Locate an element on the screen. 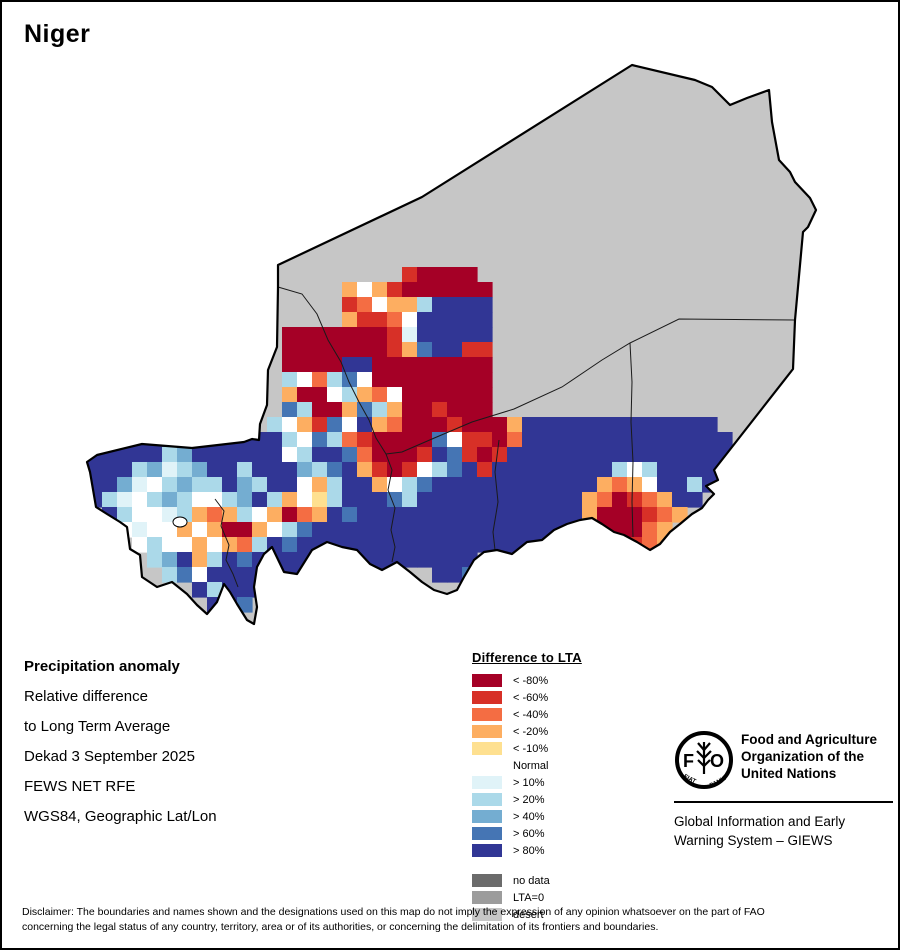 This screenshot has height=950, width=900. fao-motto-fiat: FIAT is located at coordinates (689, 780).